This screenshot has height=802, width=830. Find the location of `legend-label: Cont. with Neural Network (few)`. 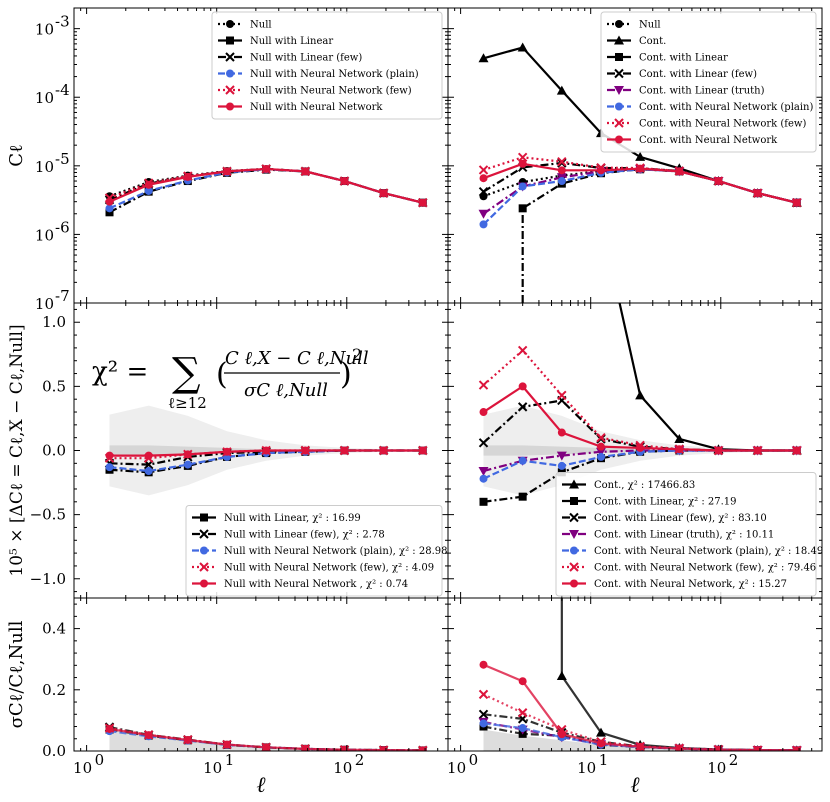

legend-label: Cont. with Neural Network (few) is located at coordinates (722, 124).